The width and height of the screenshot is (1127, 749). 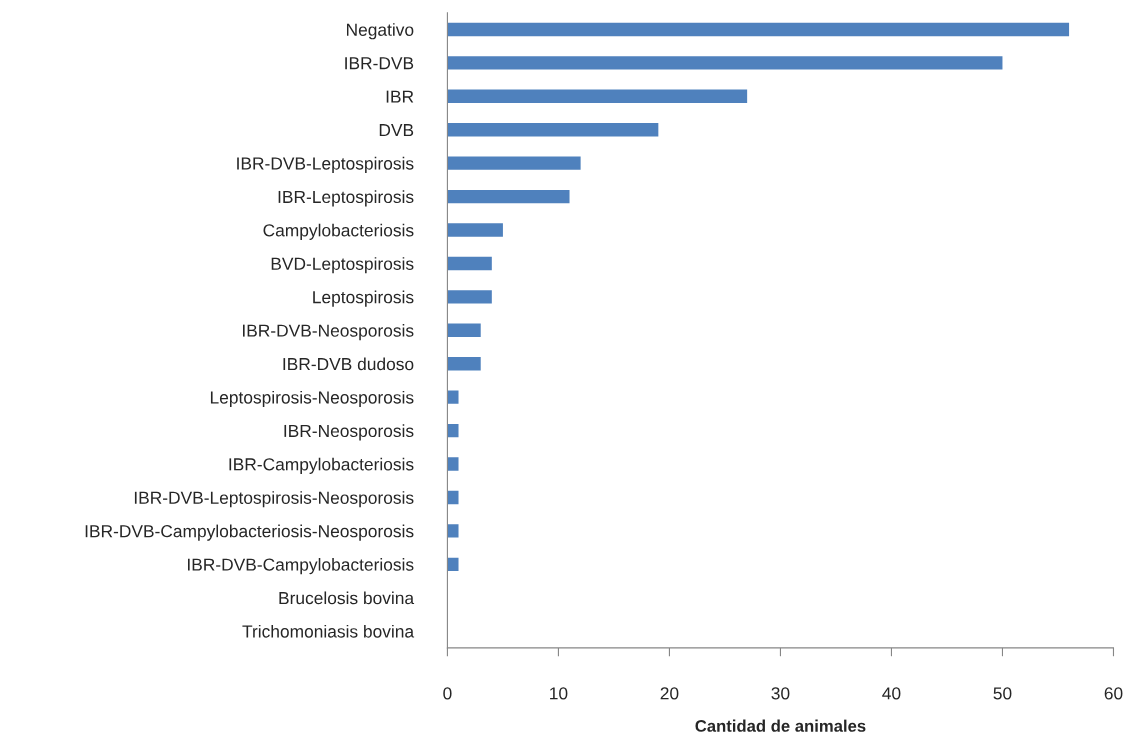 What do you see at coordinates (349, 432) in the screenshot?
I see `y-tick-label: IBR-Neosporosis` at bounding box center [349, 432].